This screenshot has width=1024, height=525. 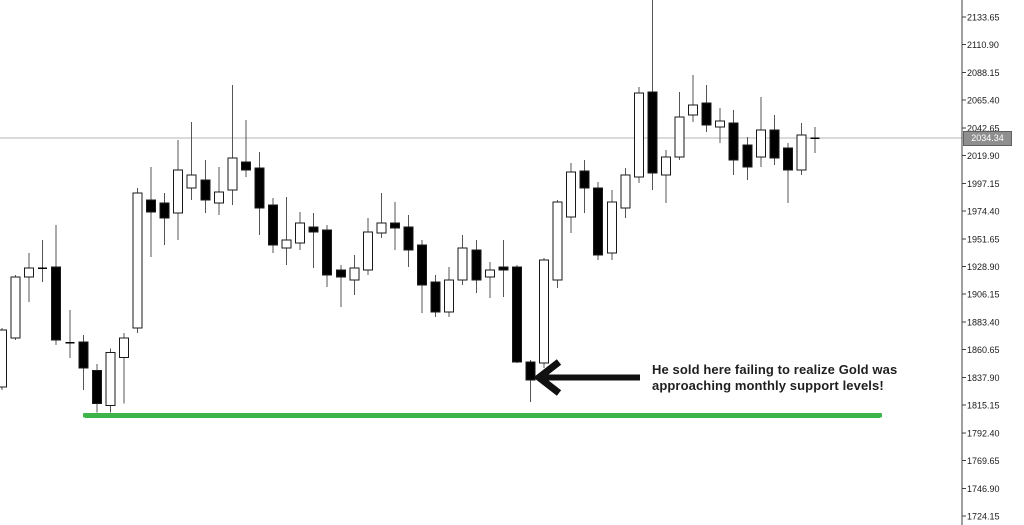 I want to click on annotation-line-1: He sold here failing to realize Gold was, so click(x=775, y=369).